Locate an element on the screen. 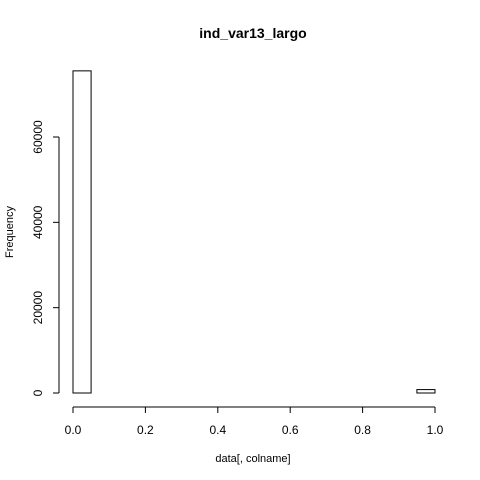  x-tick-label: 0.8 is located at coordinates (362, 430).